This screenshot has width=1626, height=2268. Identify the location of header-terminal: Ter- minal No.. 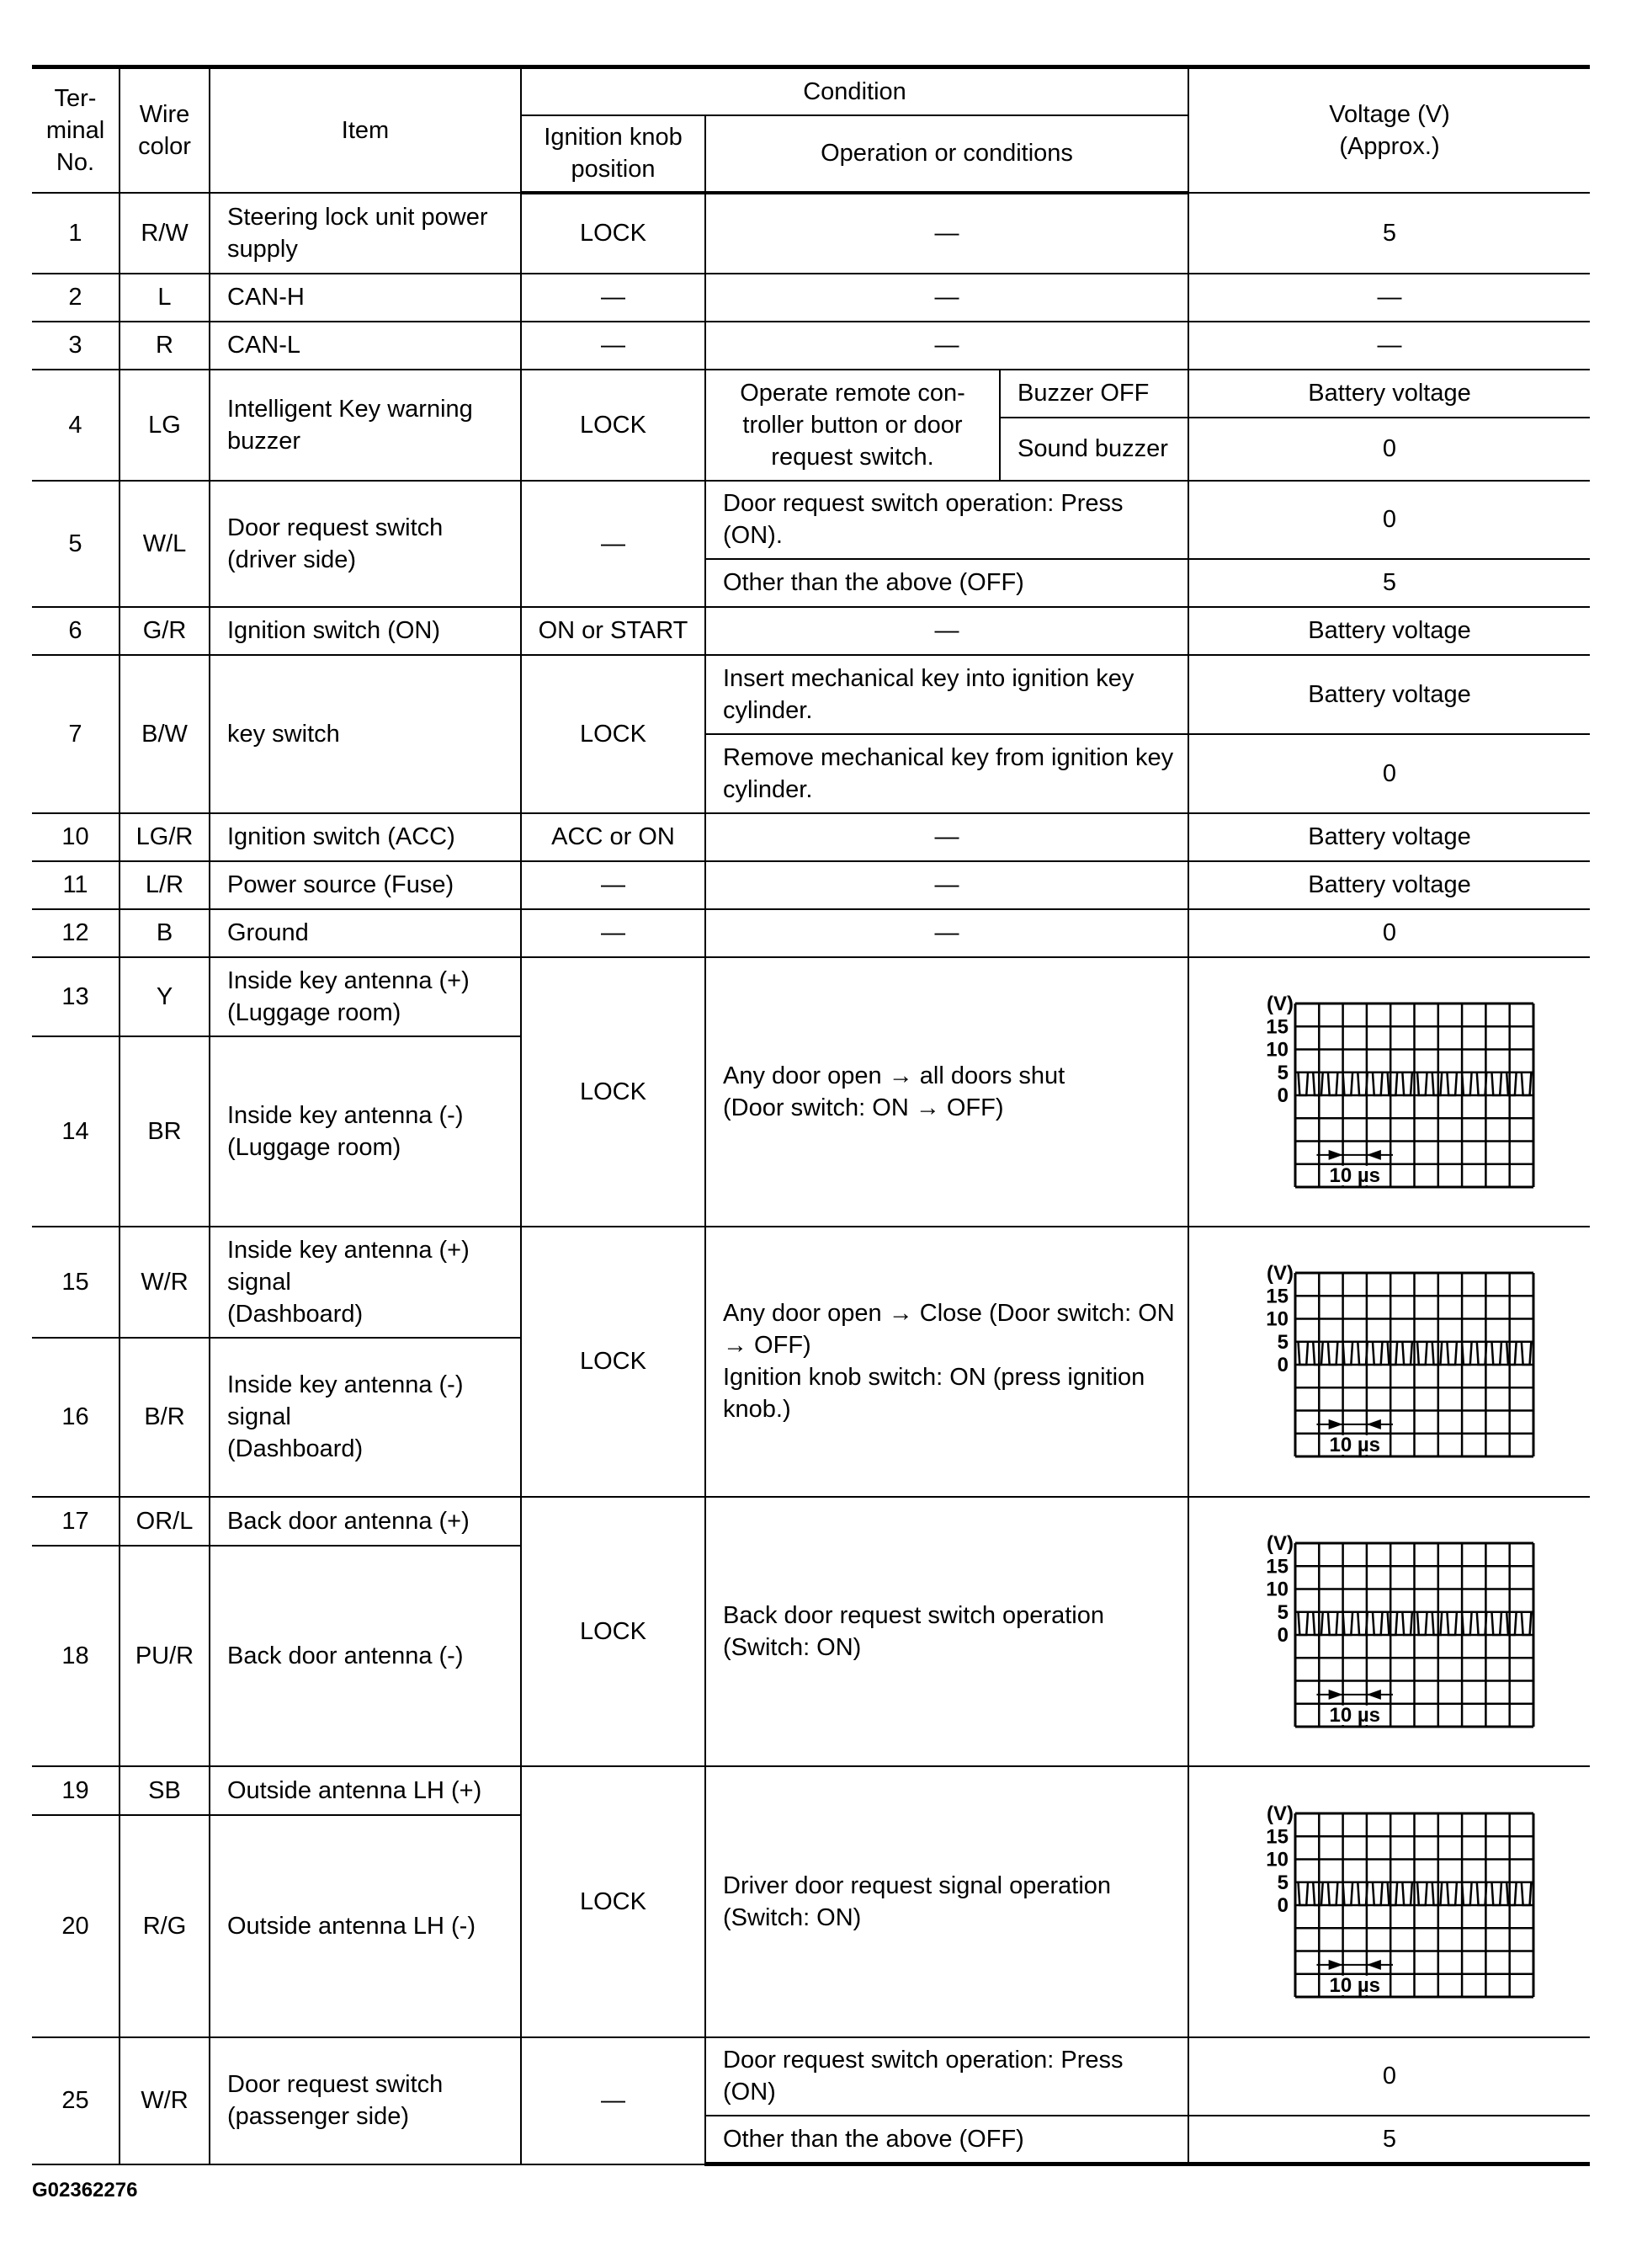
(76, 129).